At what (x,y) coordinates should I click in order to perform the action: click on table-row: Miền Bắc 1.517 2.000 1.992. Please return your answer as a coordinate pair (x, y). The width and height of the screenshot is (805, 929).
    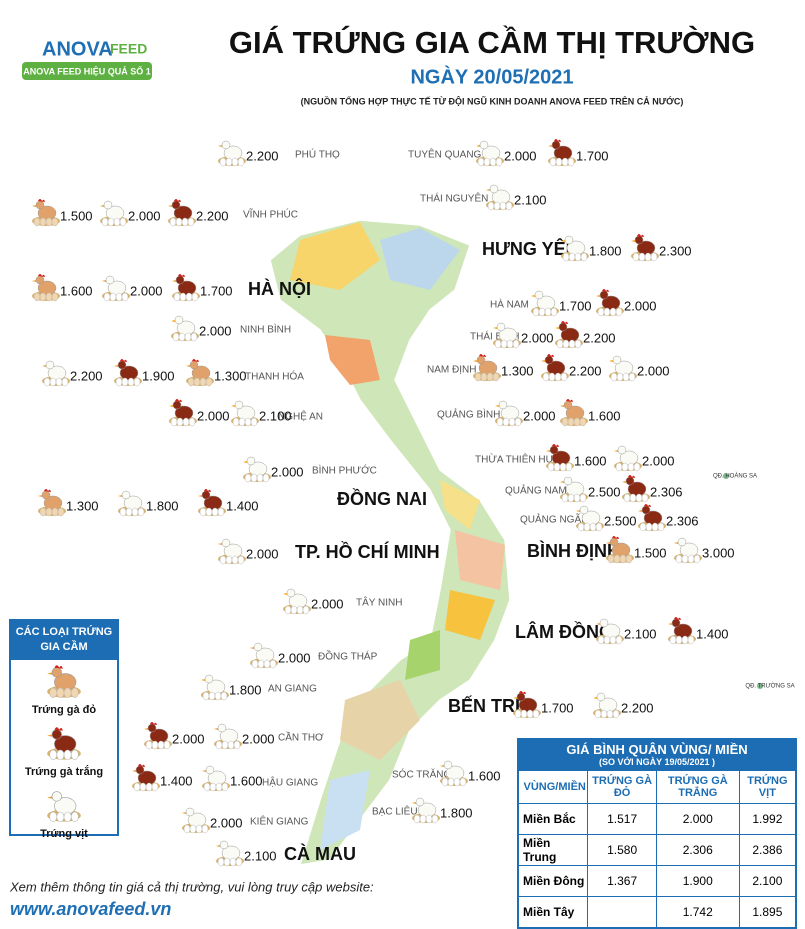
    Looking at the image, I should click on (657, 819).